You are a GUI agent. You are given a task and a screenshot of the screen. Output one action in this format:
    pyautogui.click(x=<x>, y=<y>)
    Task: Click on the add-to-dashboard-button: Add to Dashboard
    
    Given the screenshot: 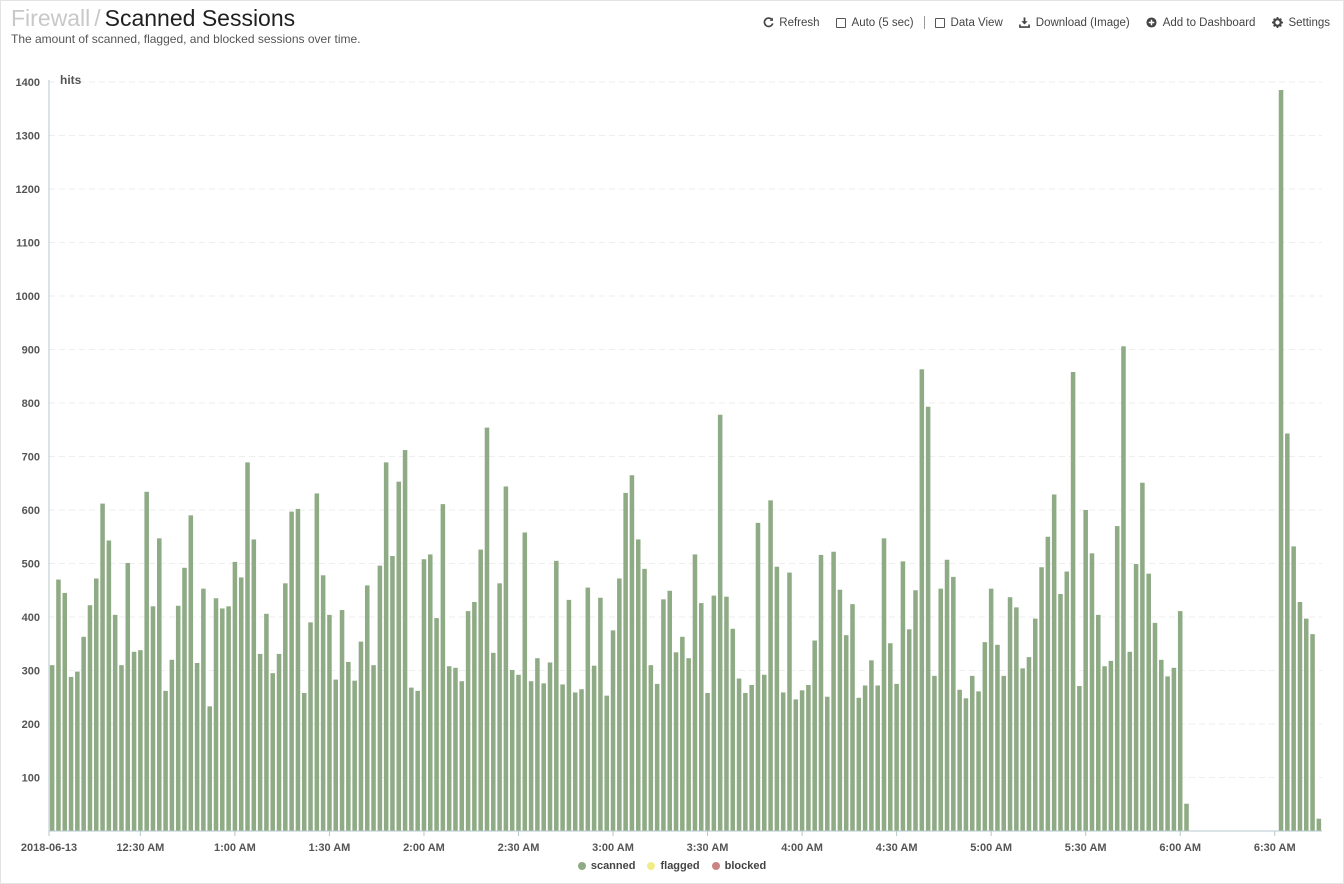 What is the action you would take?
    pyautogui.click(x=1200, y=23)
    